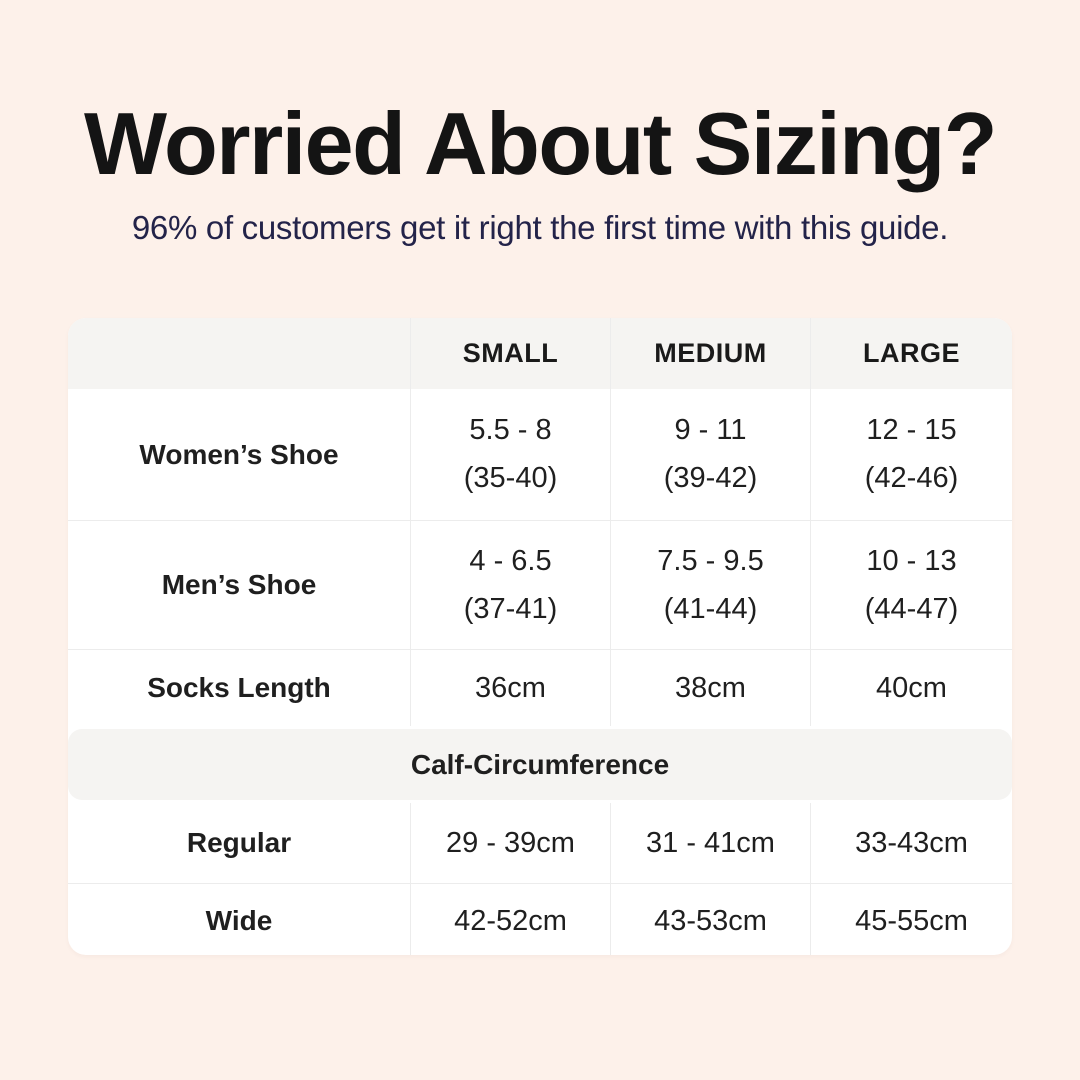 The width and height of the screenshot is (1080, 1080). I want to click on value-line-eu: (37-41), so click(510, 608).